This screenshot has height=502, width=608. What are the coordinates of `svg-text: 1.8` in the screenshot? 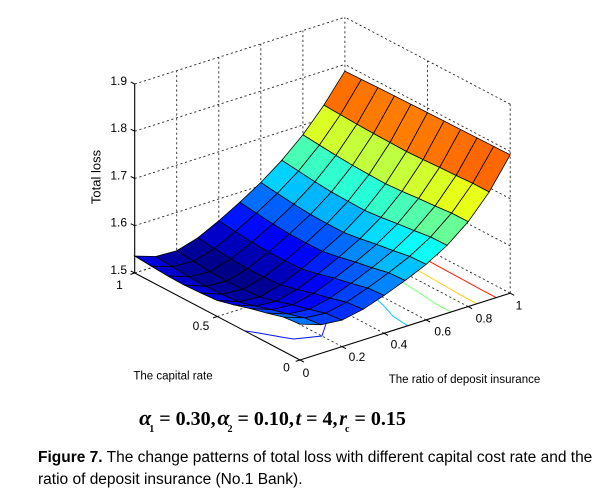 It's located at (118, 128).